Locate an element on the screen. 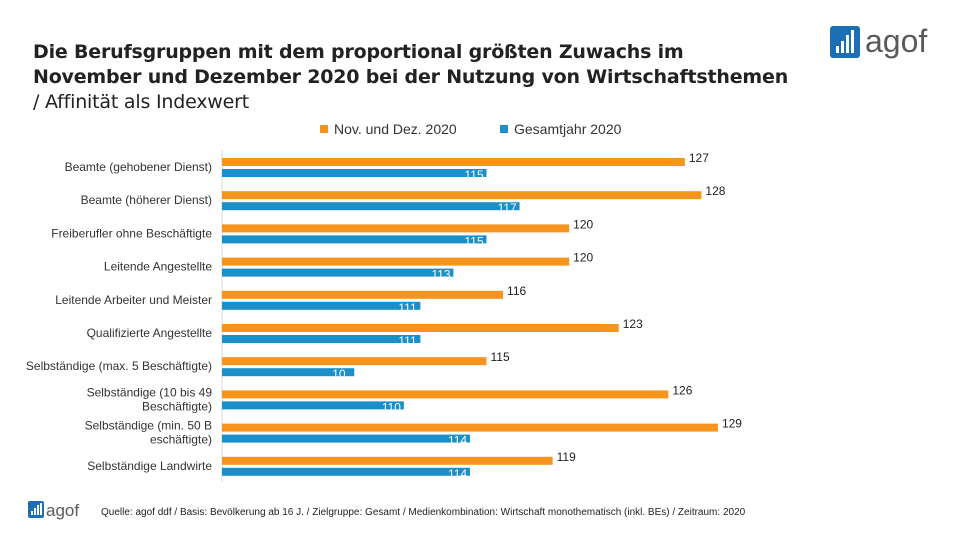  data-label-nov-dez: 127 is located at coordinates (699, 158).